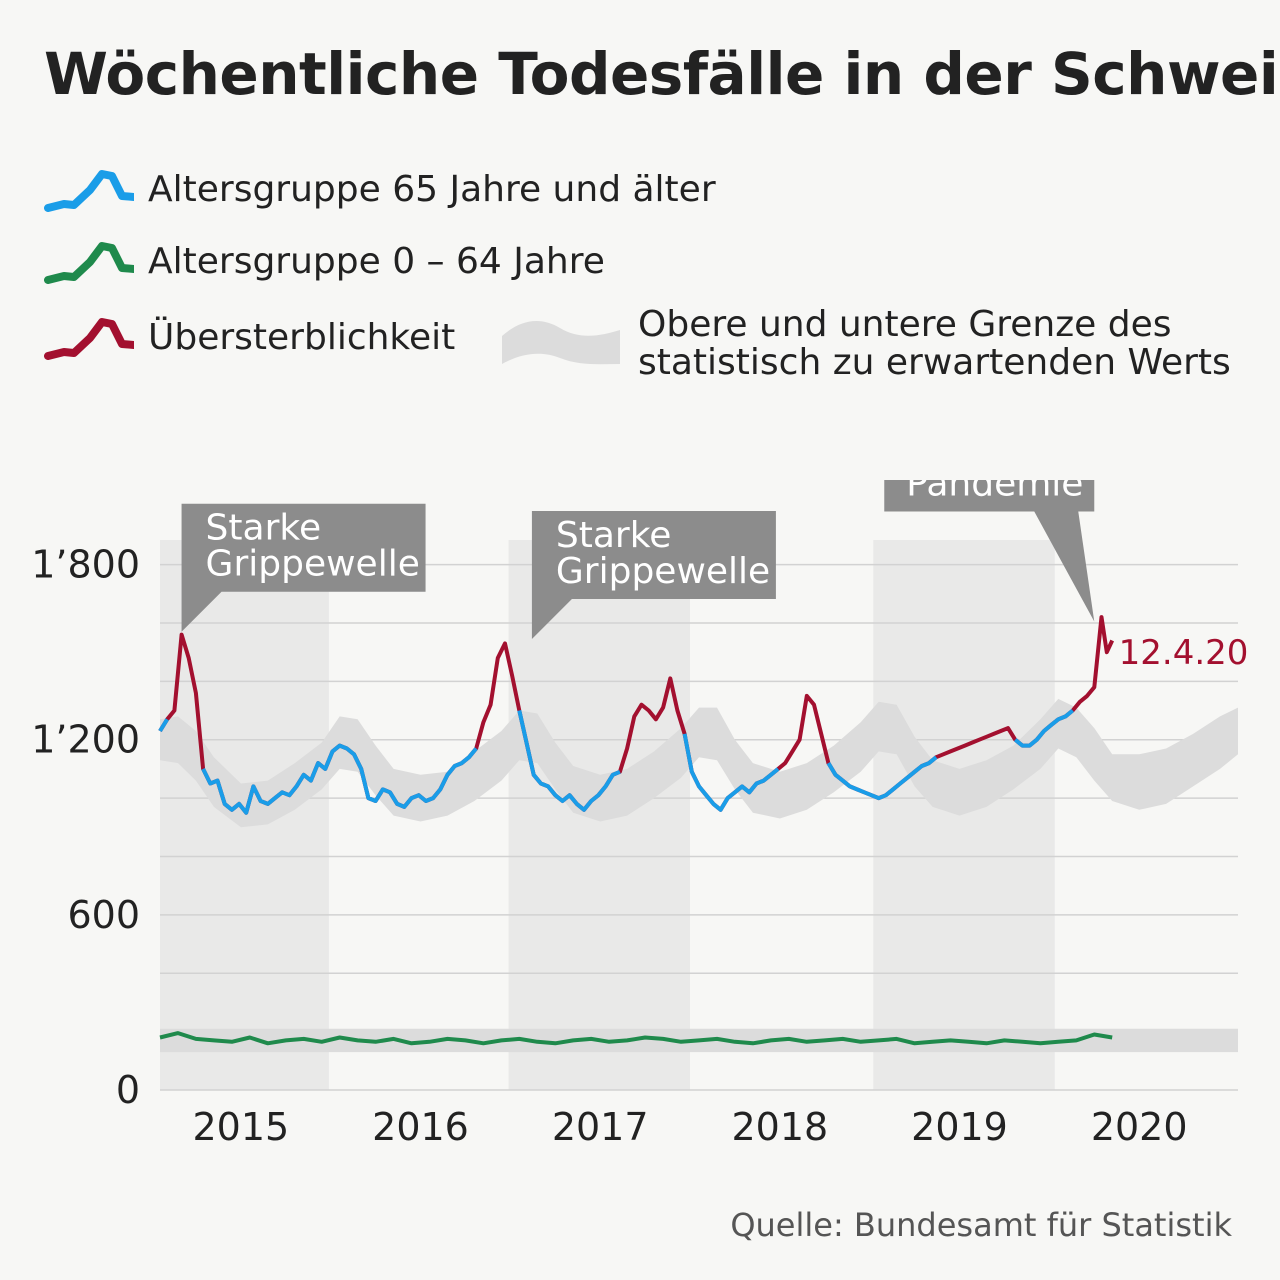 The height and width of the screenshot is (1280, 1280). Describe the element at coordinates (420, 1127) in the screenshot. I see `x-tick-label-1: 2016` at that location.